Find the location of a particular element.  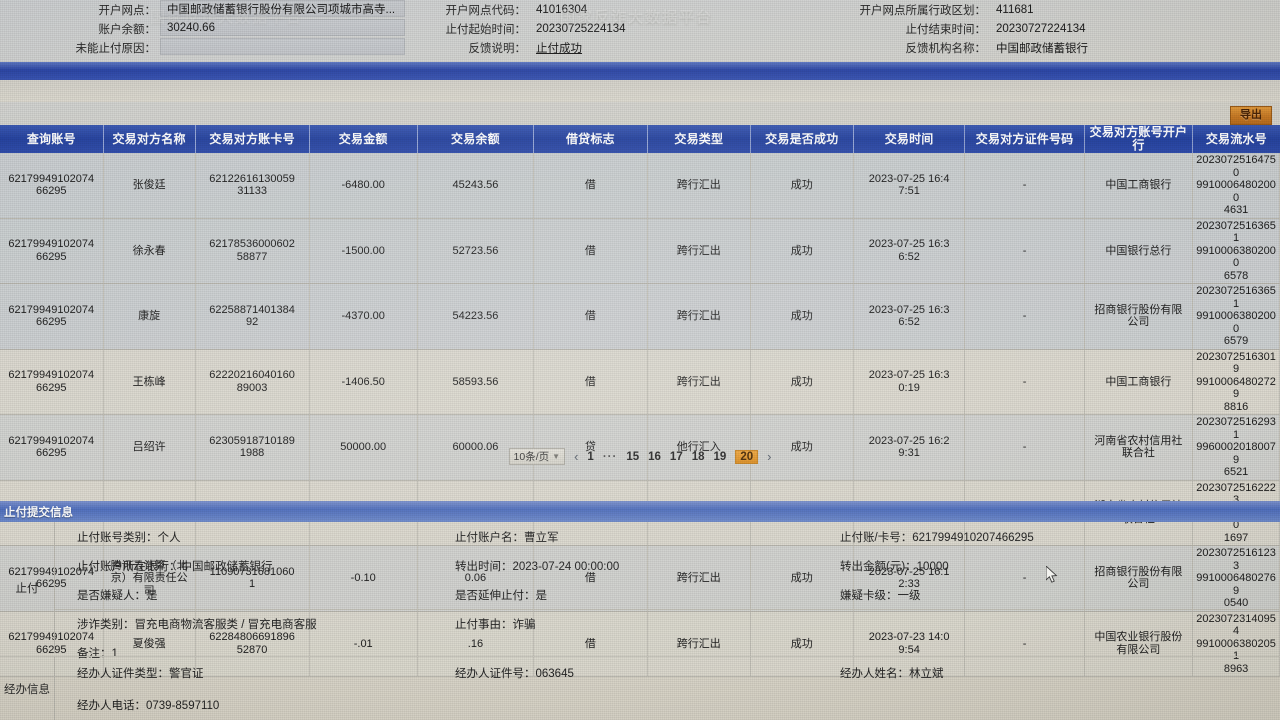

col-query-account: 查询账号 is located at coordinates (52, 139).